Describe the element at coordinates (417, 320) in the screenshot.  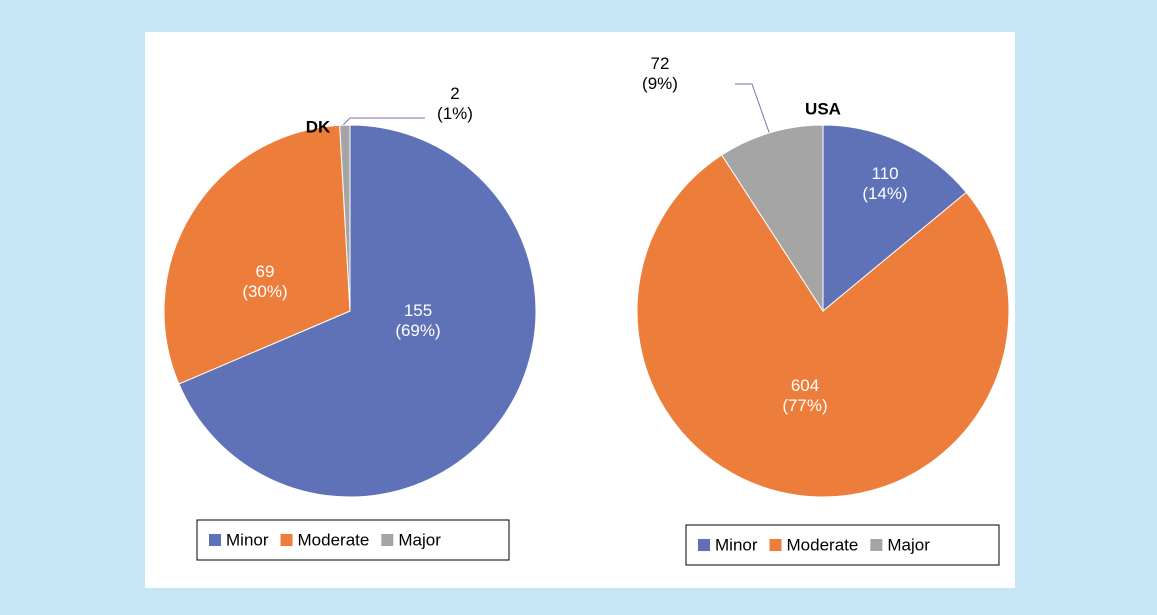
I see `data-label: 155 (69%)` at that location.